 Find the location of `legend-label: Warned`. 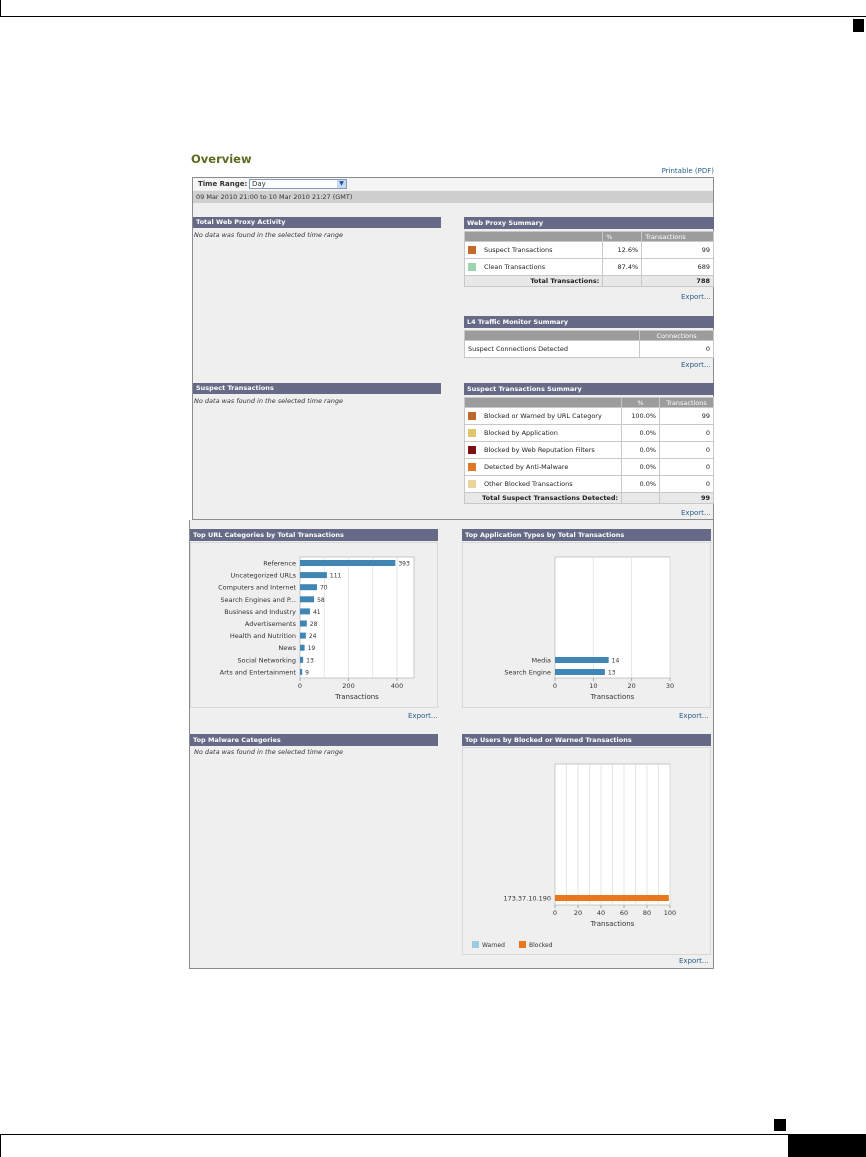

legend-label: Warned is located at coordinates (493, 945).